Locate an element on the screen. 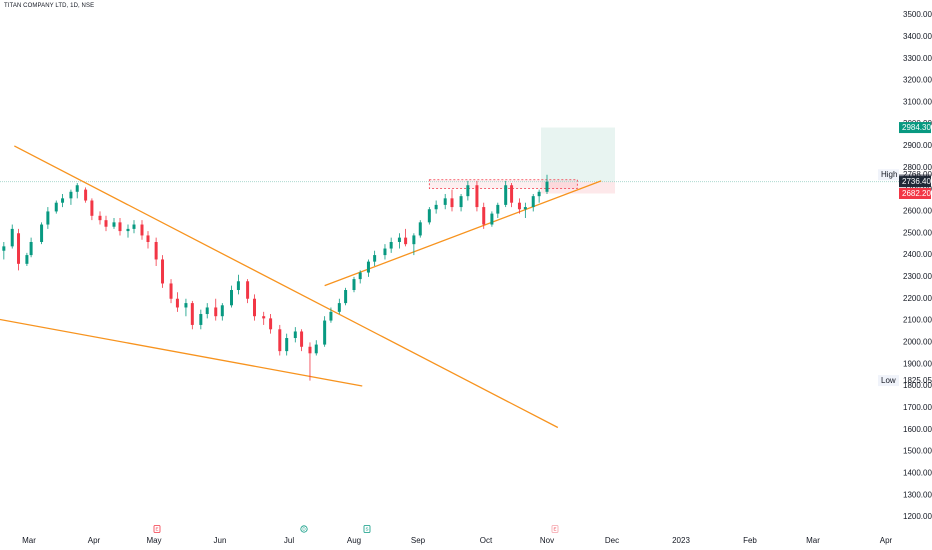 The image size is (932, 550). price-tick-label: 2600.00 is located at coordinates (917, 211).